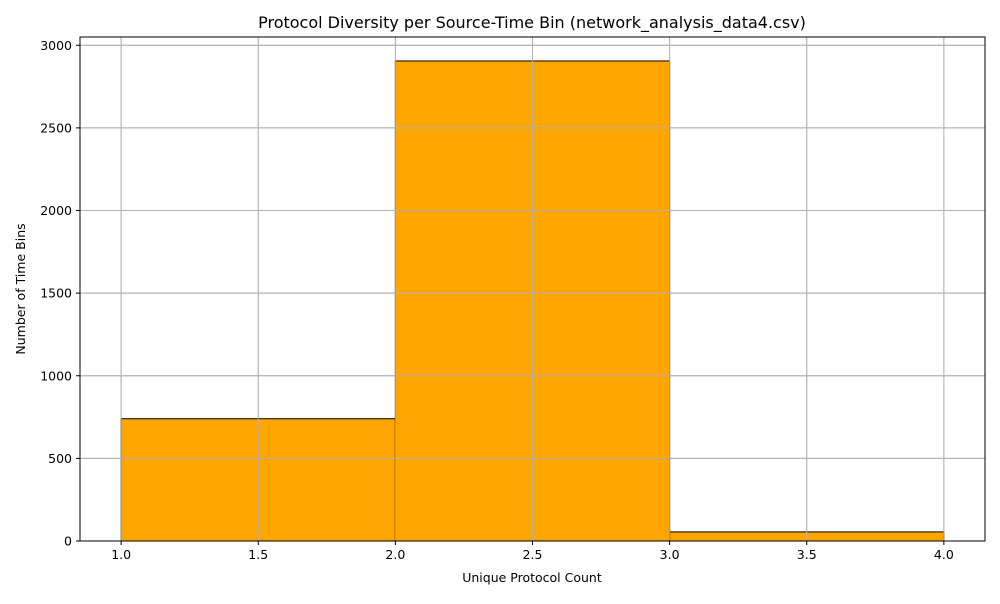  What do you see at coordinates (68, 541) in the screenshot?
I see `y-tick-label: 0` at bounding box center [68, 541].